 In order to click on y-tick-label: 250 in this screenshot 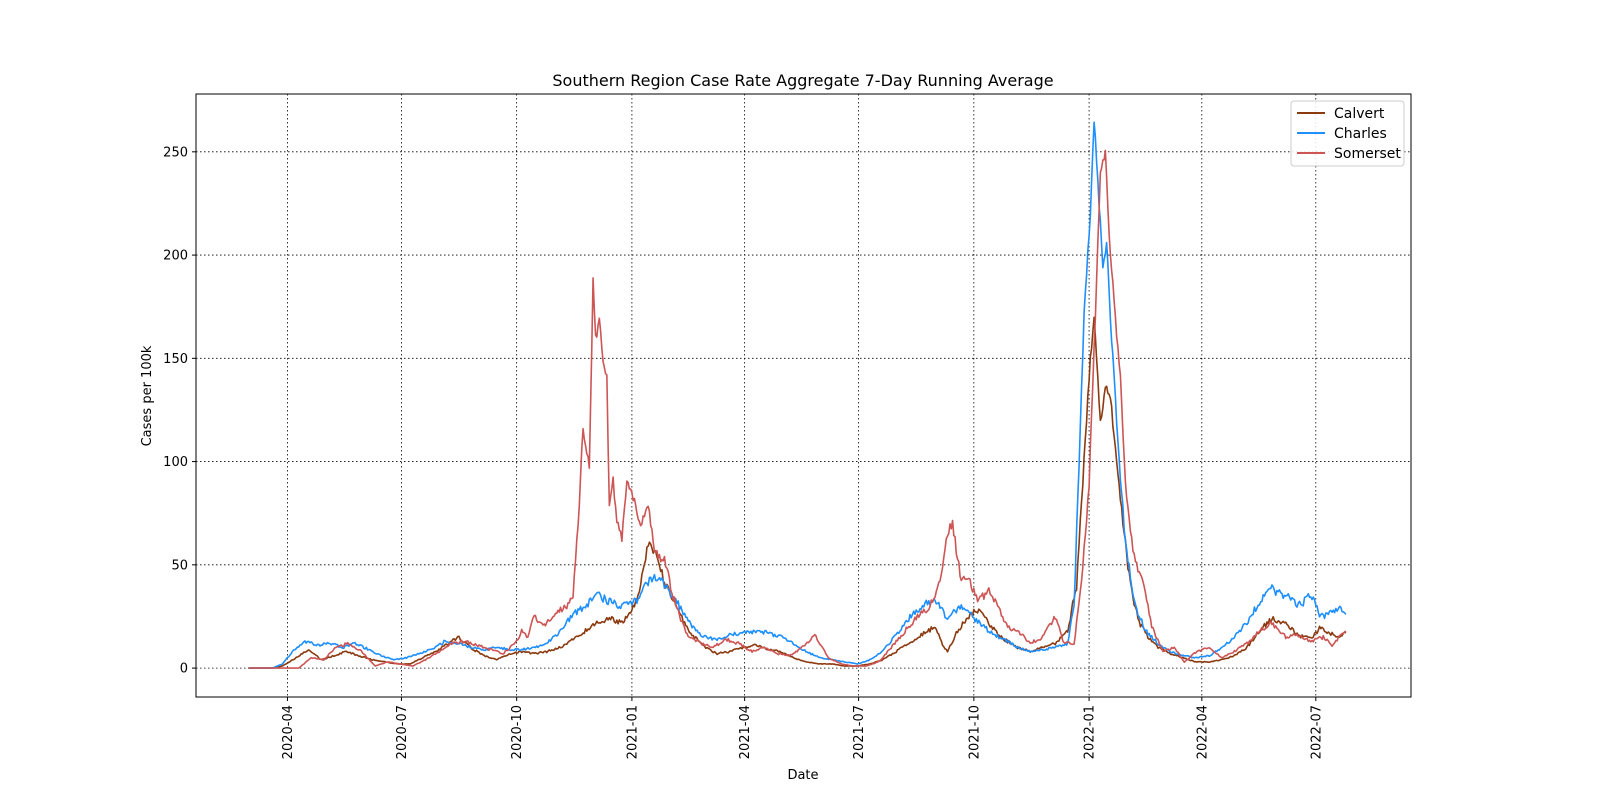, I will do `click(175, 152)`.